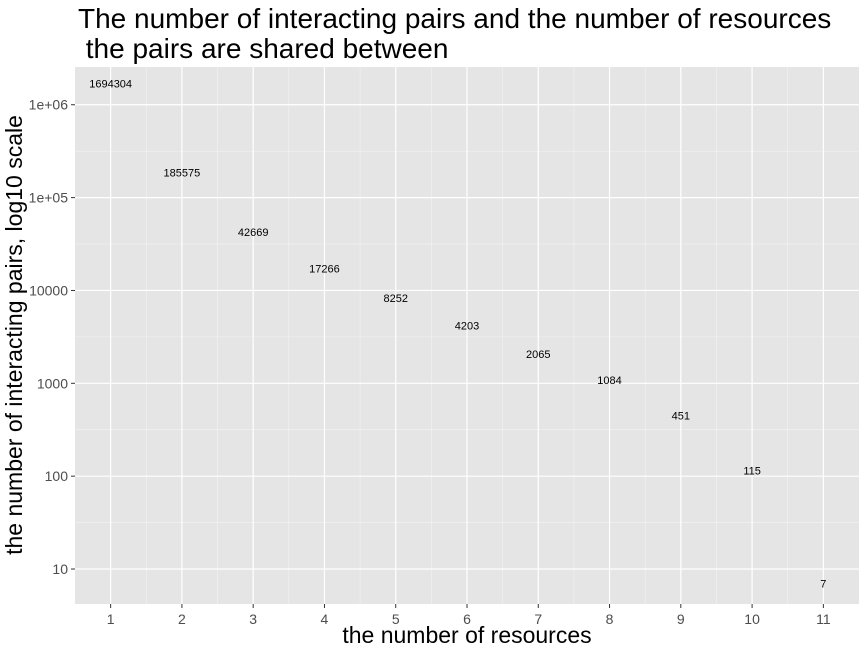 Image resolution: width=864 pixels, height=648 pixels. Describe the element at coordinates (395, 299) in the screenshot. I see `data-point-label: 8252` at that location.